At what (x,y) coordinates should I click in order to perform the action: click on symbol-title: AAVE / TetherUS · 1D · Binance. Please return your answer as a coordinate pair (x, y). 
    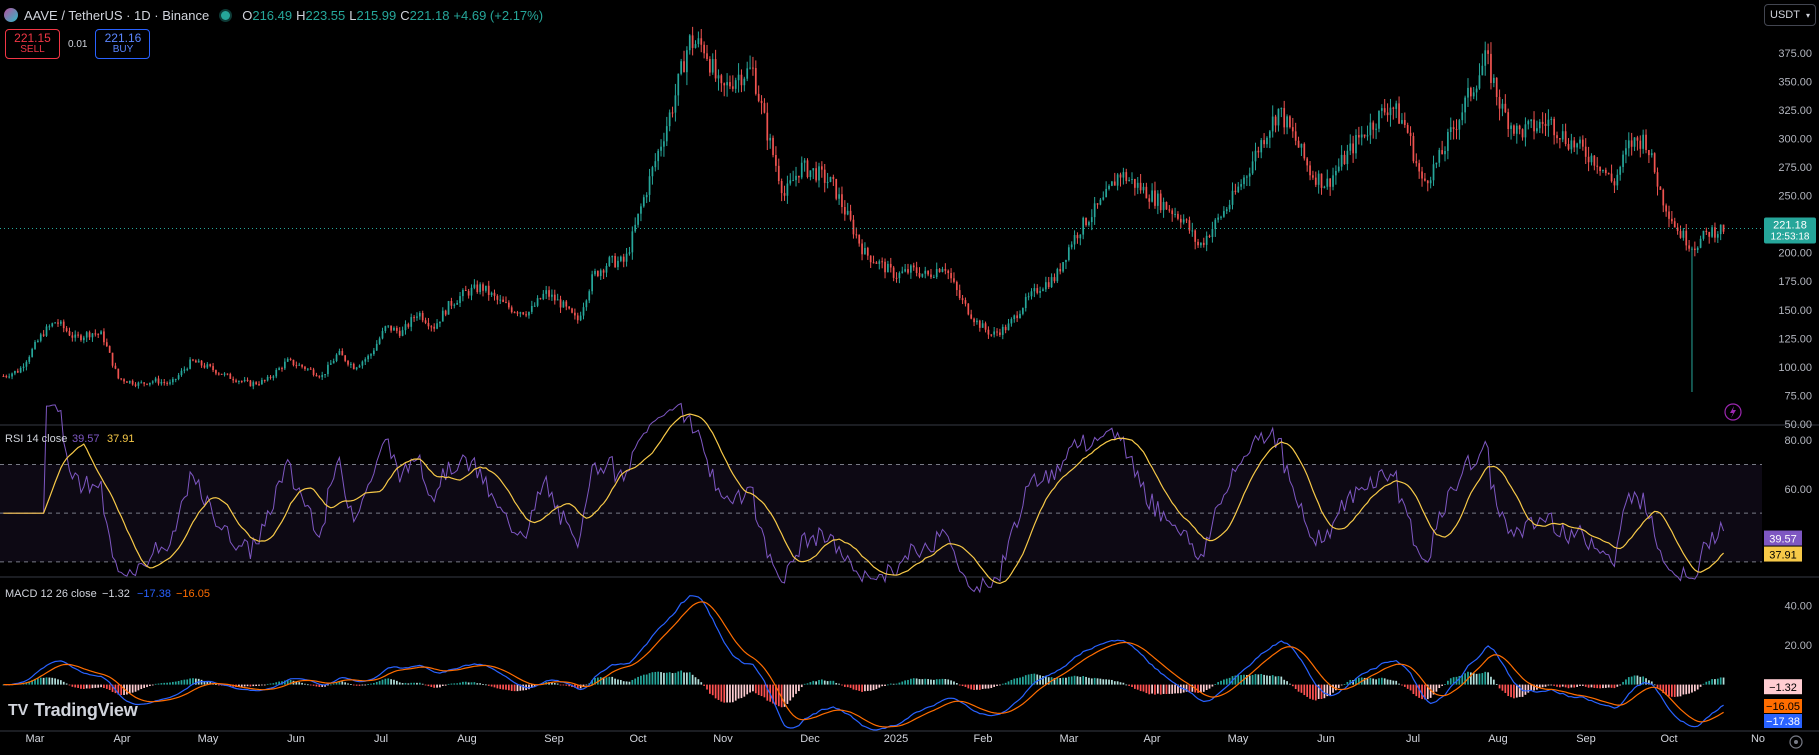
    Looking at the image, I should click on (117, 15).